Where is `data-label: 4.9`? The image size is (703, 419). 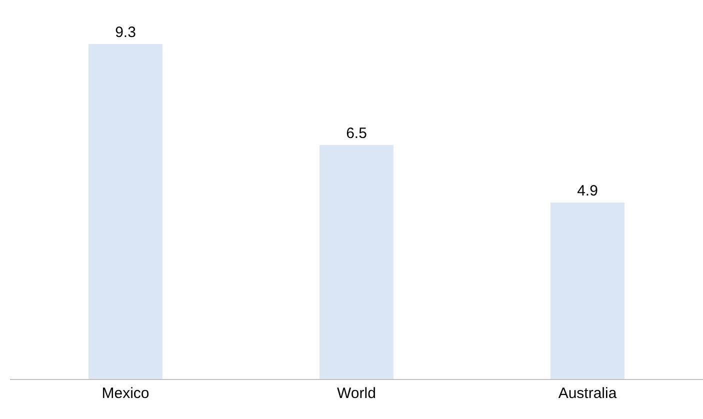
data-label: 4.9 is located at coordinates (587, 191).